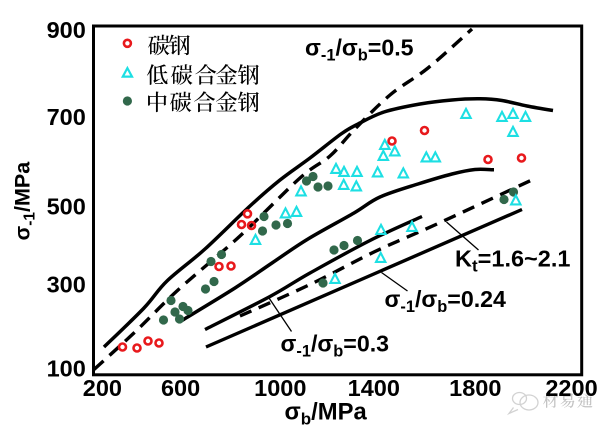 The height and width of the screenshot is (428, 608). Describe the element at coordinates (571, 388) in the screenshot. I see `svg-text: 2200` at that location.